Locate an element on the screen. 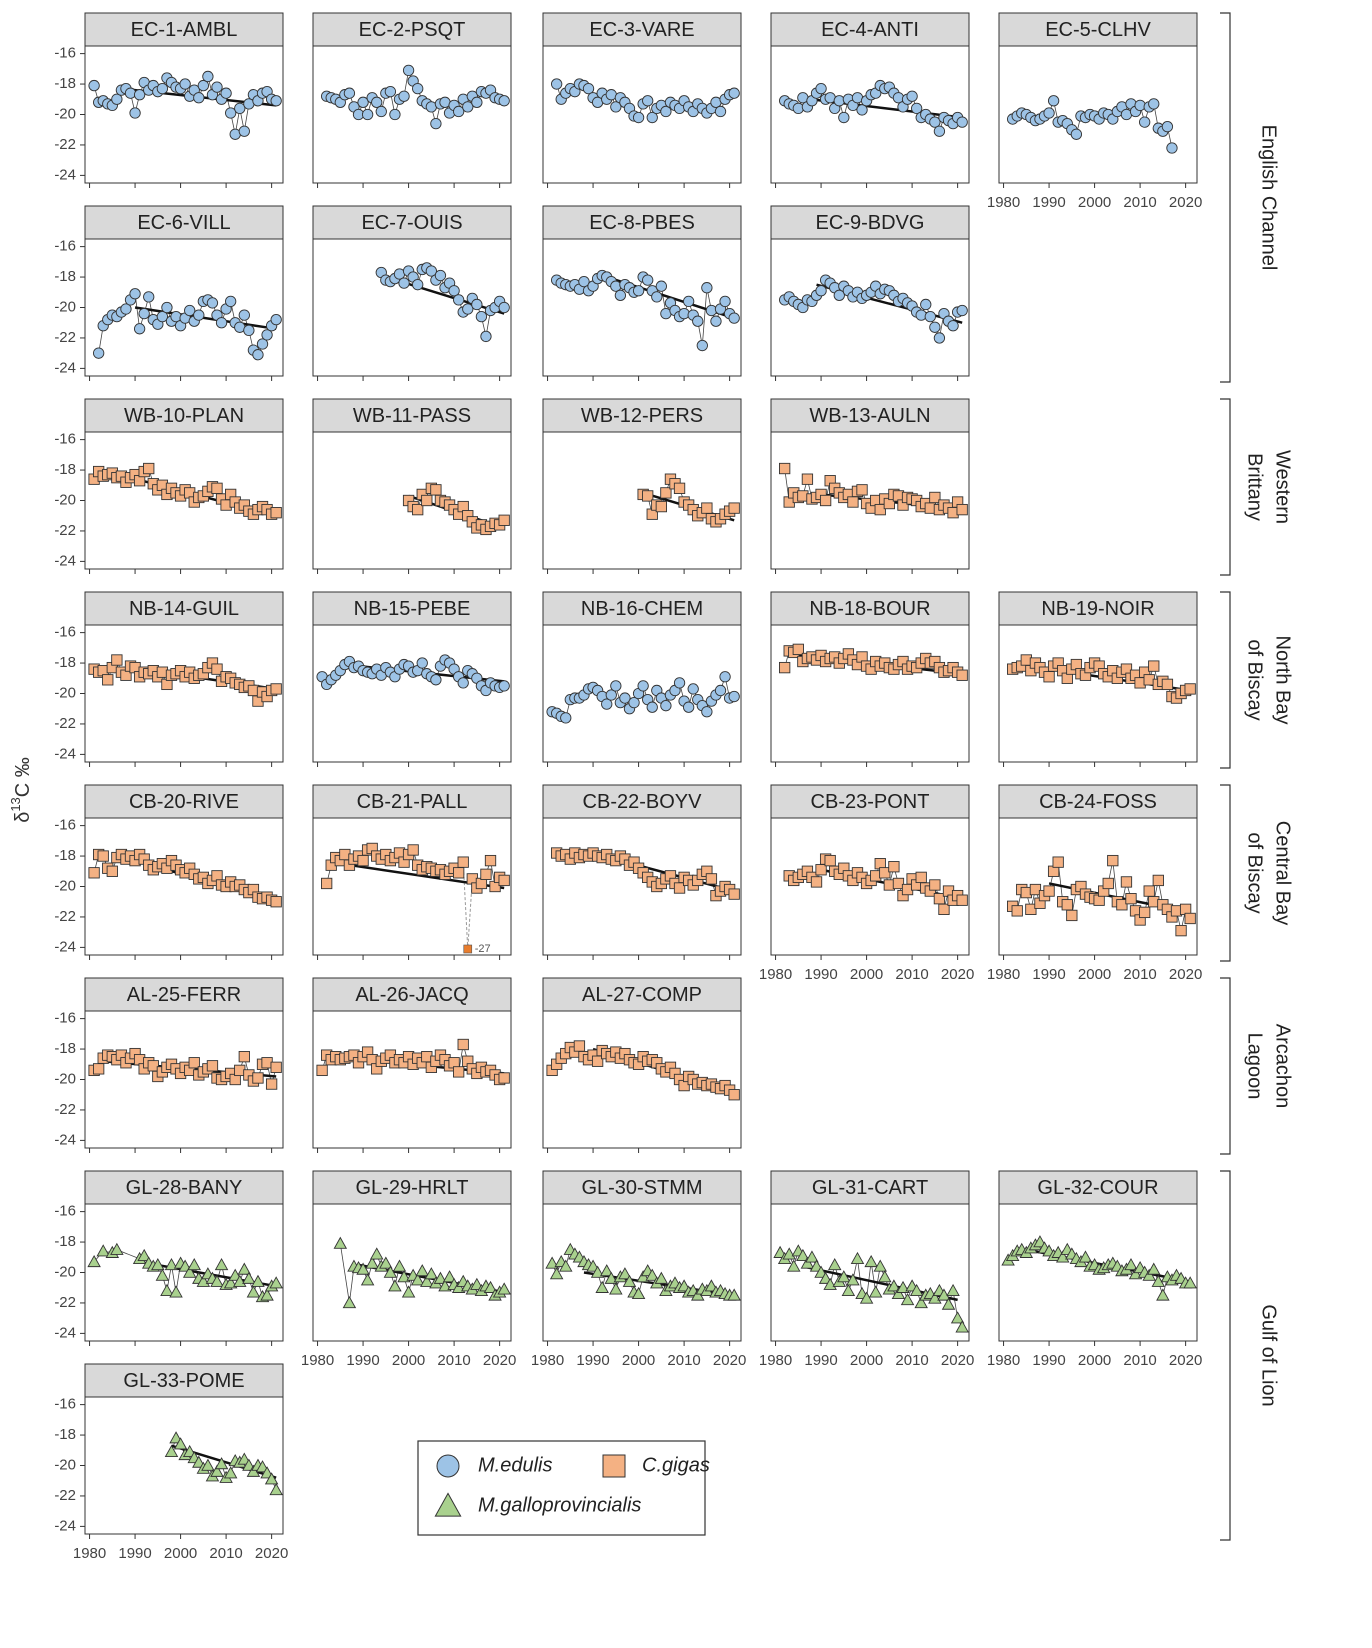  y-tick-label: -16 is located at coordinates (65, 1211).